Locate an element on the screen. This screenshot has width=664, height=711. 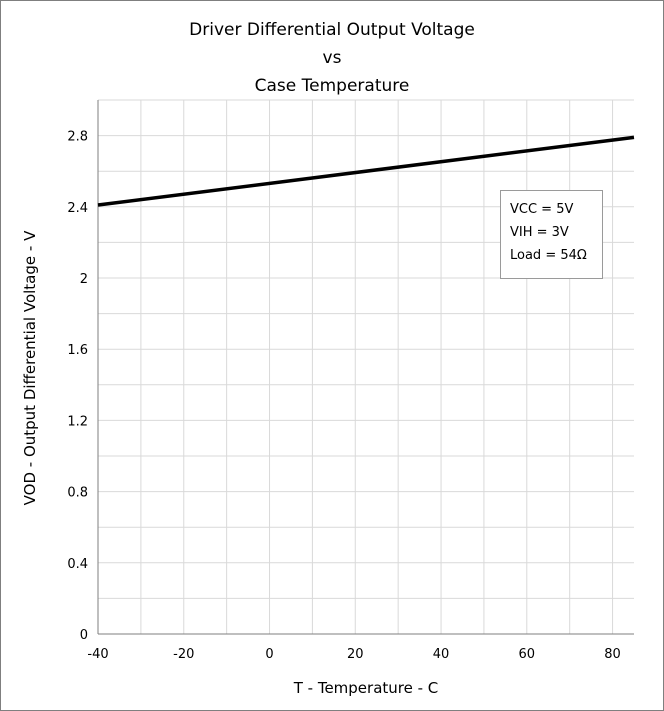
chart-title-line-2: vs is located at coordinates (332, 58).